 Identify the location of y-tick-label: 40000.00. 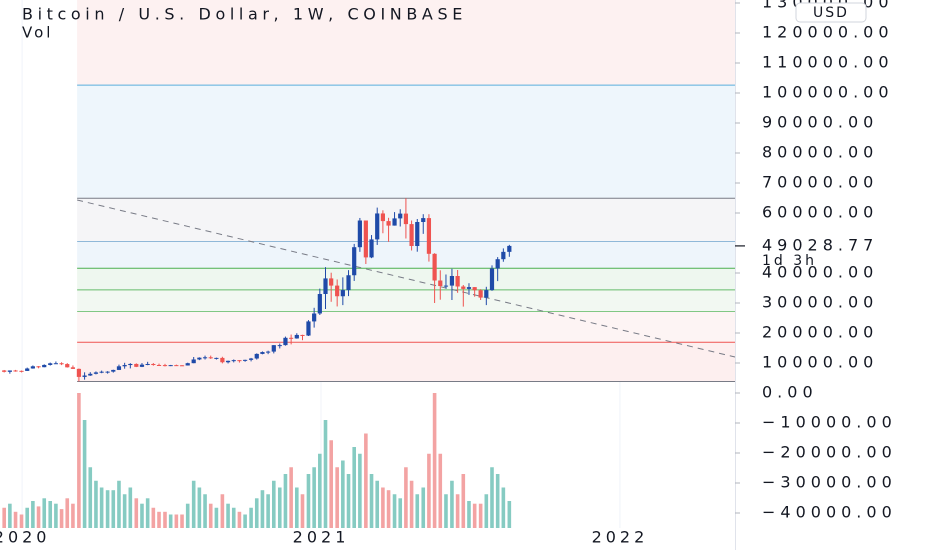
(820, 272).